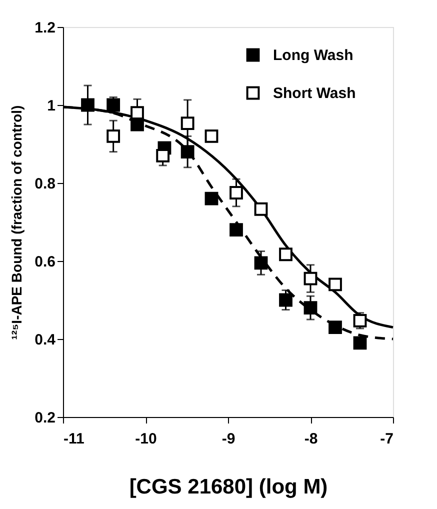  What do you see at coordinates (16, 222) in the screenshot?
I see `y-axis-title: ¹²⁵I-APE Bound (fraction of control)` at bounding box center [16, 222].